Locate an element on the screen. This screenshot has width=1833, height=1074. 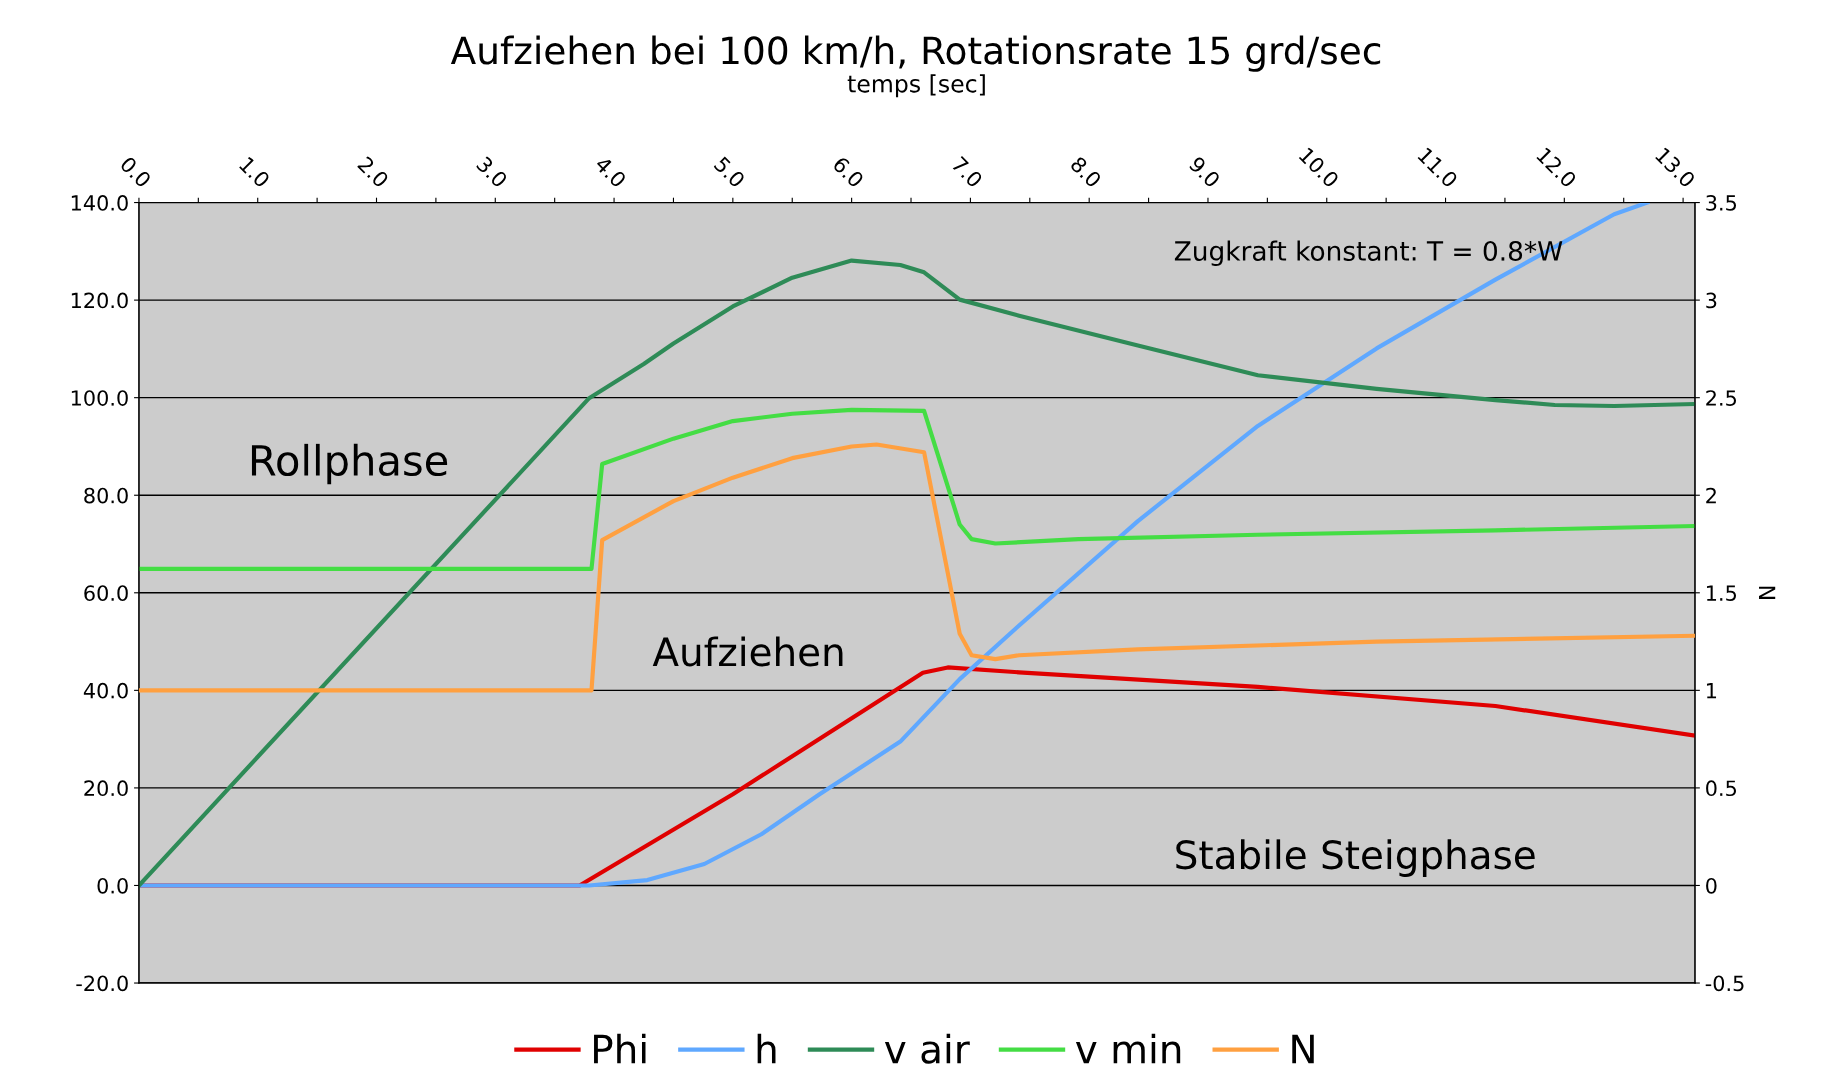
y-tick-label: 20.0 is located at coordinates (106, 788).